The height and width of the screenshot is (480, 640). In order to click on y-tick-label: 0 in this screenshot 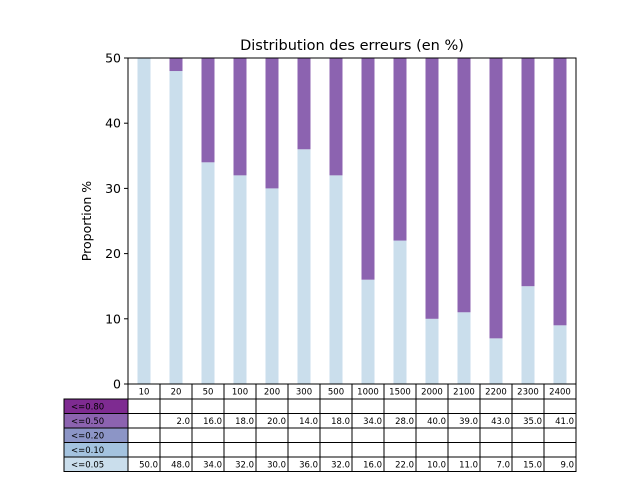, I will do `click(117, 384)`.